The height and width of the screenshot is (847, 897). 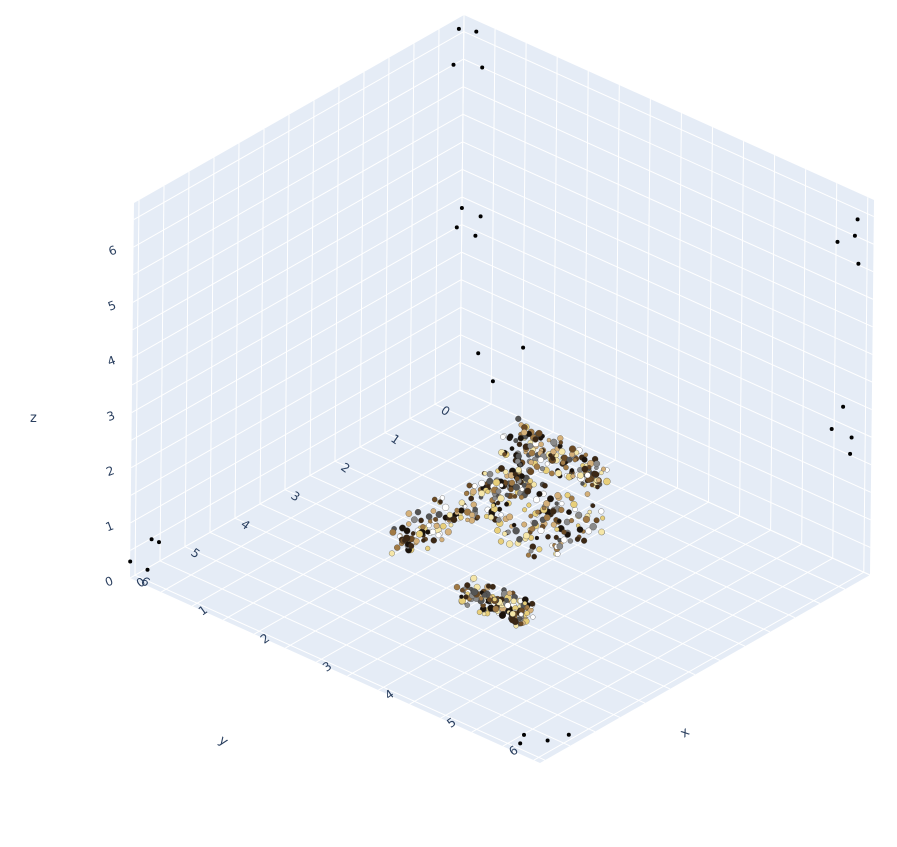 What do you see at coordinates (111, 361) in the screenshot?
I see `z-tick-label: 4` at bounding box center [111, 361].